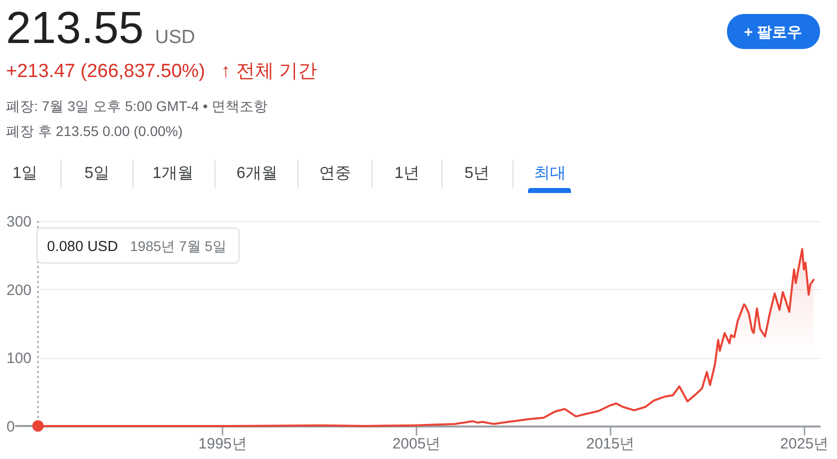 The width and height of the screenshot is (837, 459). What do you see at coordinates (137, 106) in the screenshot?
I see `text: 폐장: 7월 3일 오후 5:00 GMT-4 • 면책조항` at bounding box center [137, 106].